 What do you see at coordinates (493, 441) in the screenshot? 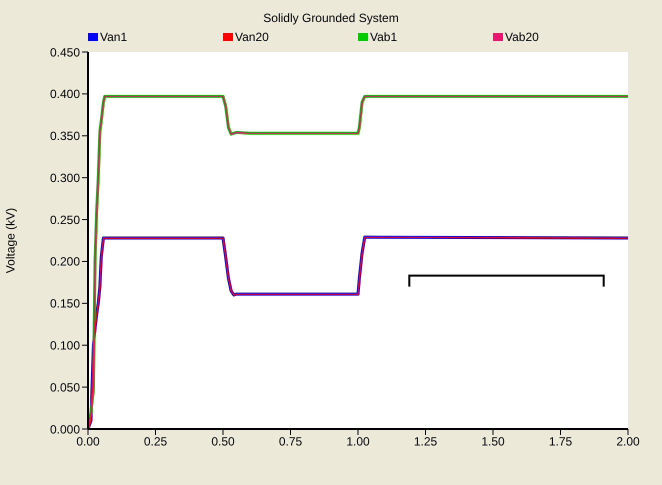
I see `x-tick-label: 1.50` at bounding box center [493, 441].